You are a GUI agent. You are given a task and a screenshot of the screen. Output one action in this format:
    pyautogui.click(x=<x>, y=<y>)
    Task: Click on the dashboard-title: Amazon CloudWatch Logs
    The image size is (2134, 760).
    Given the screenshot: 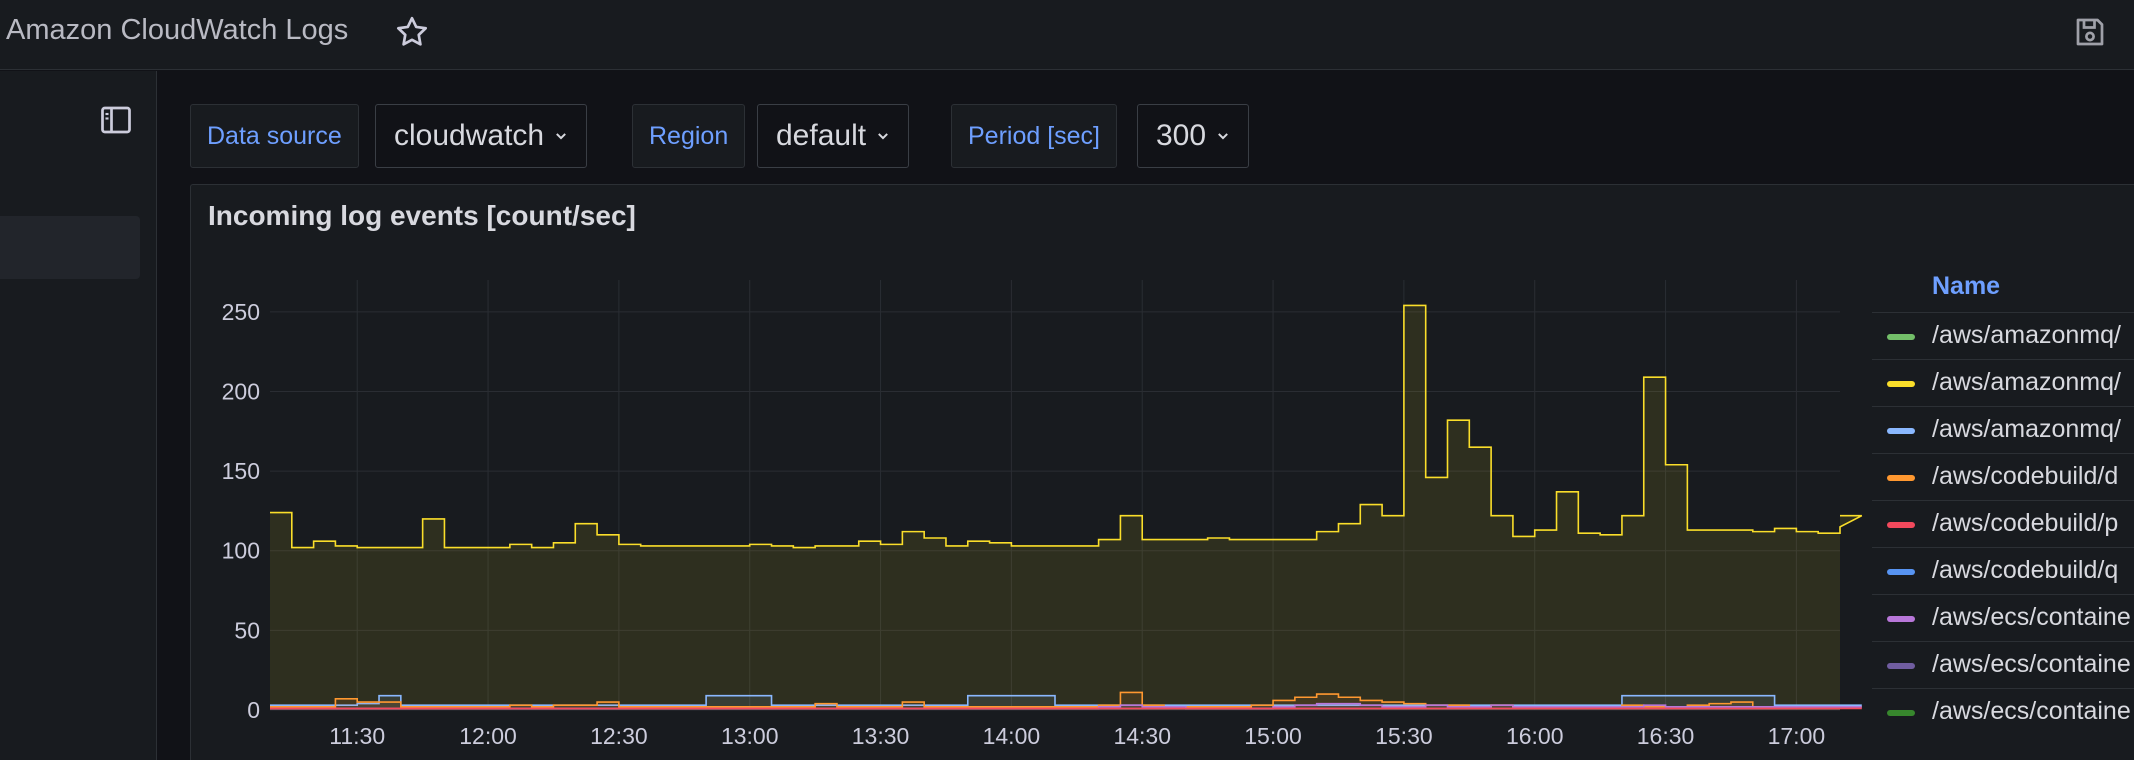 What is the action you would take?
    pyautogui.click(x=177, y=30)
    